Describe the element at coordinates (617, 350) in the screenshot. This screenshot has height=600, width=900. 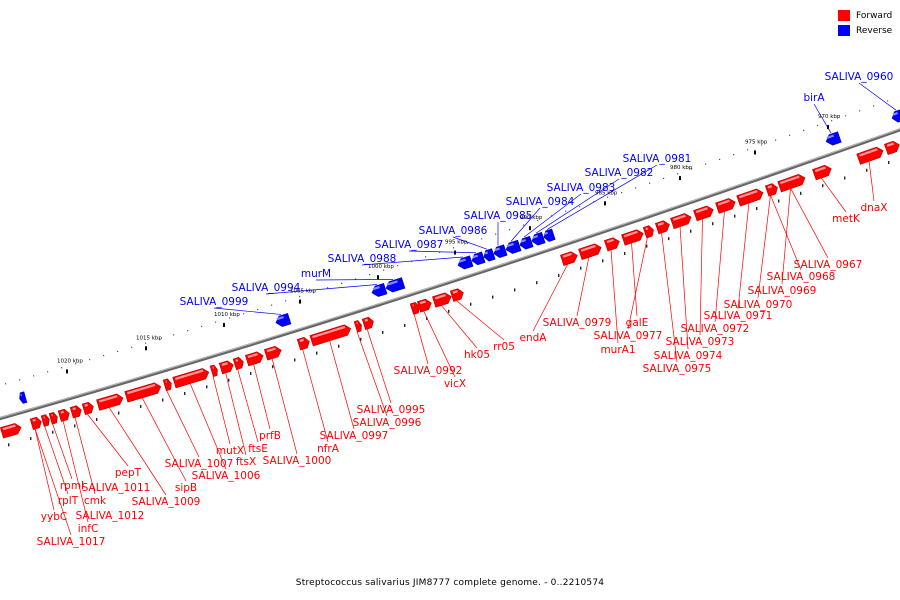
I see `forward-gene-label: murA1` at that location.